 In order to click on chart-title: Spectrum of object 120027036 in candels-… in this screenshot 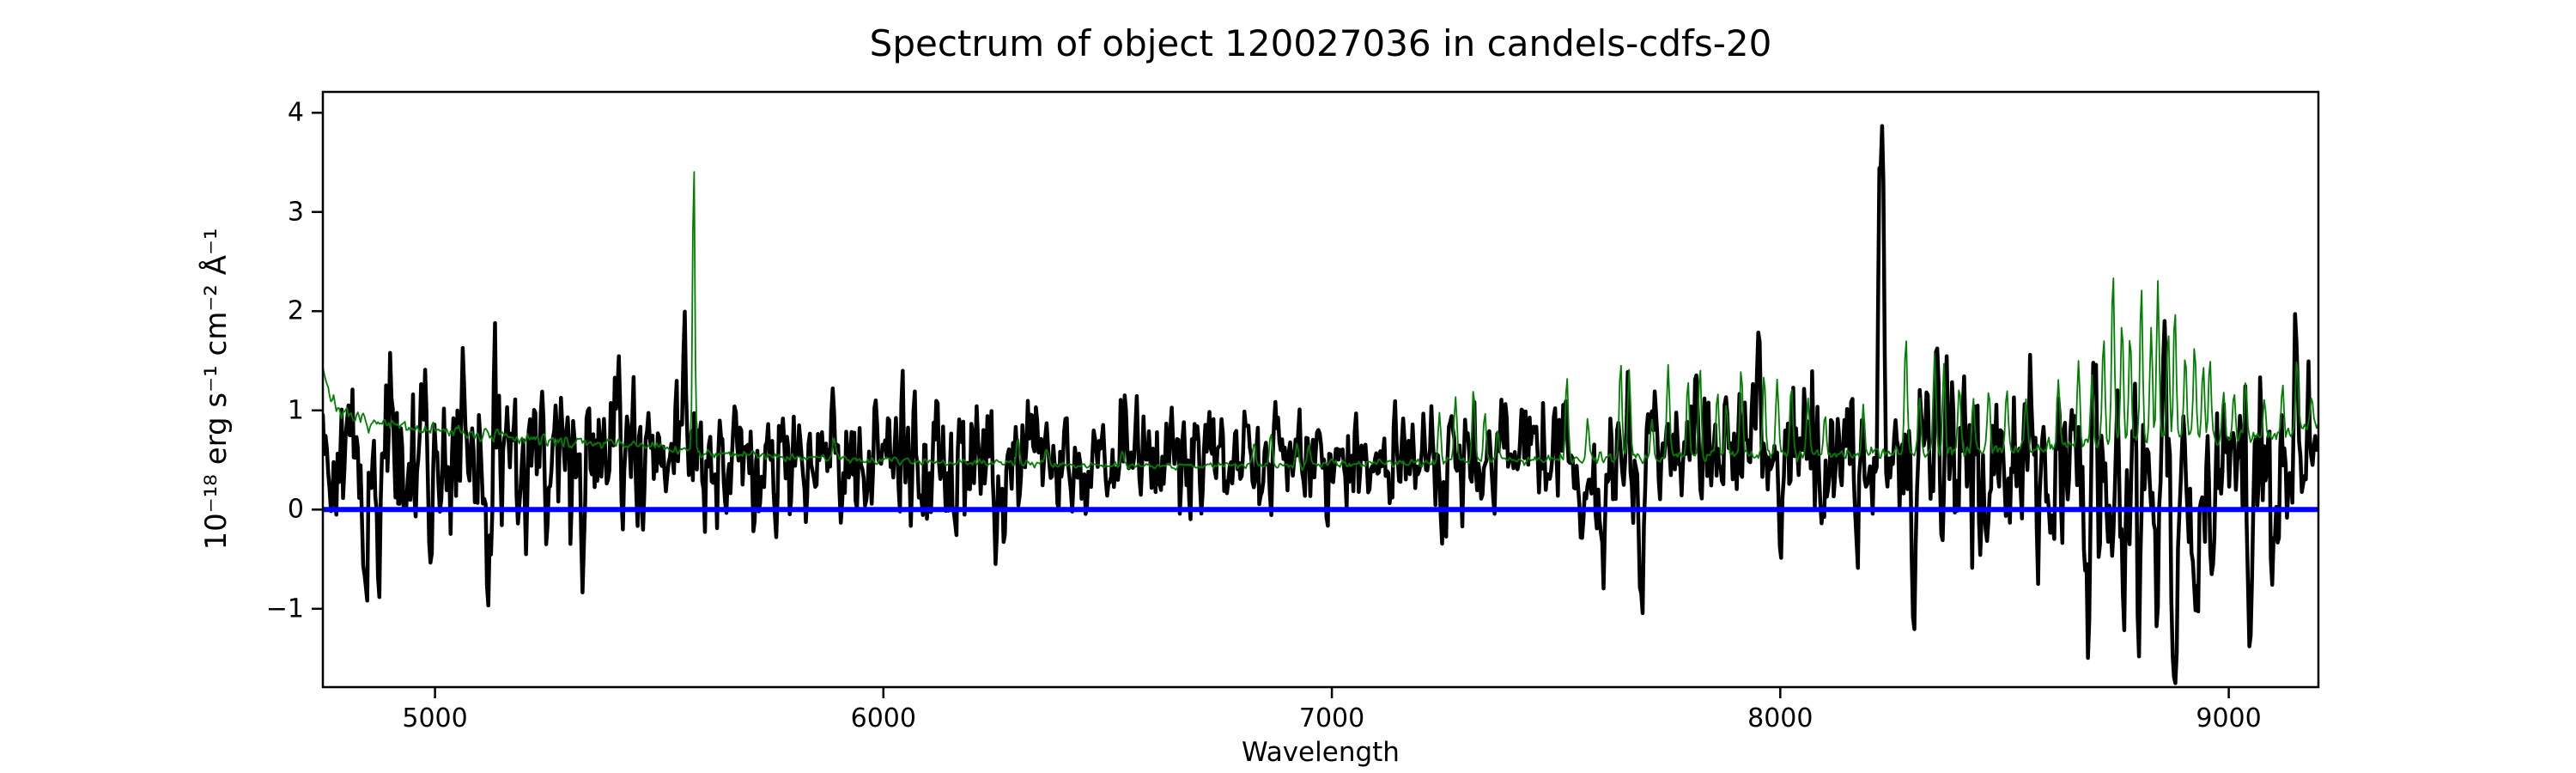, I will do `click(1320, 43)`.